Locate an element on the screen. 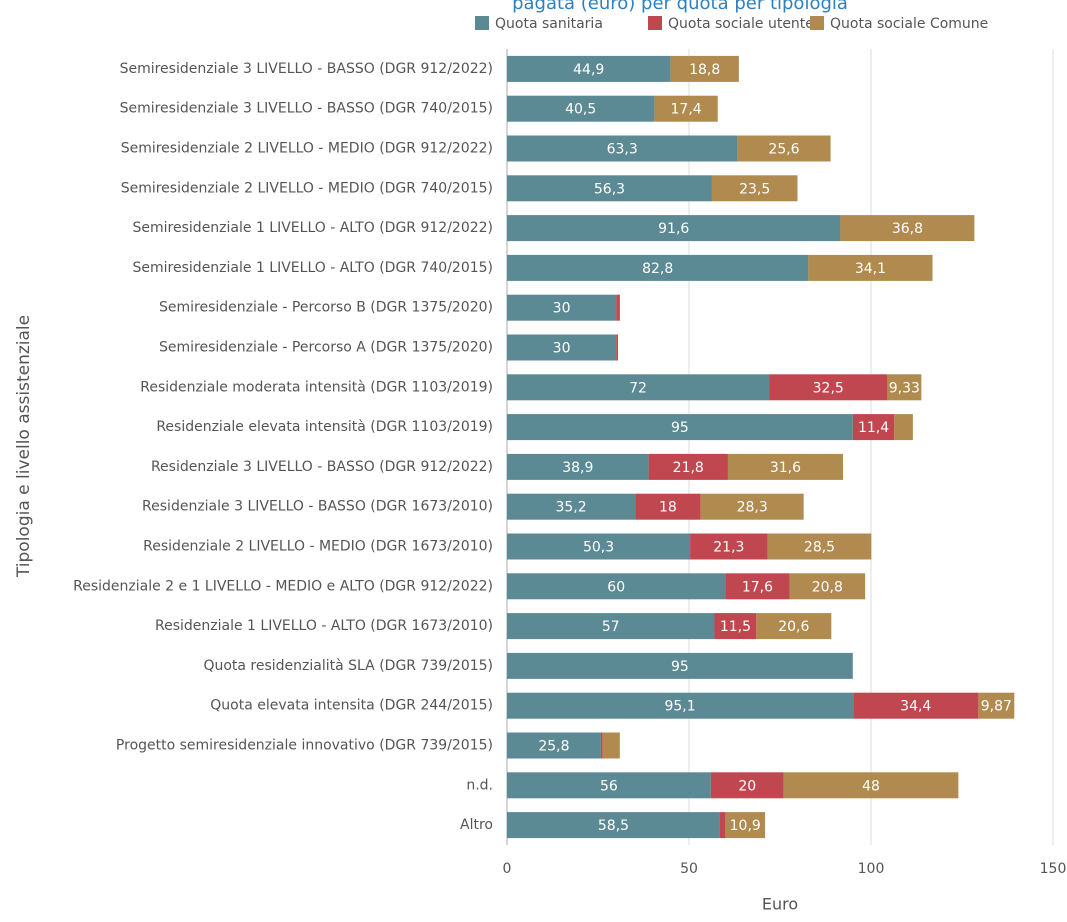  data-label: 25,6 is located at coordinates (783, 150).